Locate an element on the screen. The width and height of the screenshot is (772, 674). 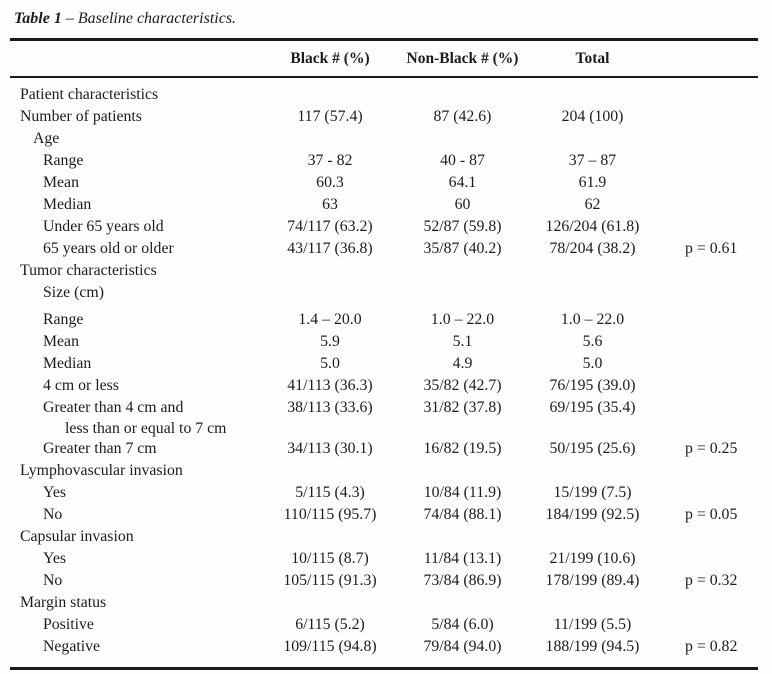
table-row: Tumor characteristics is located at coordinates (384, 271).